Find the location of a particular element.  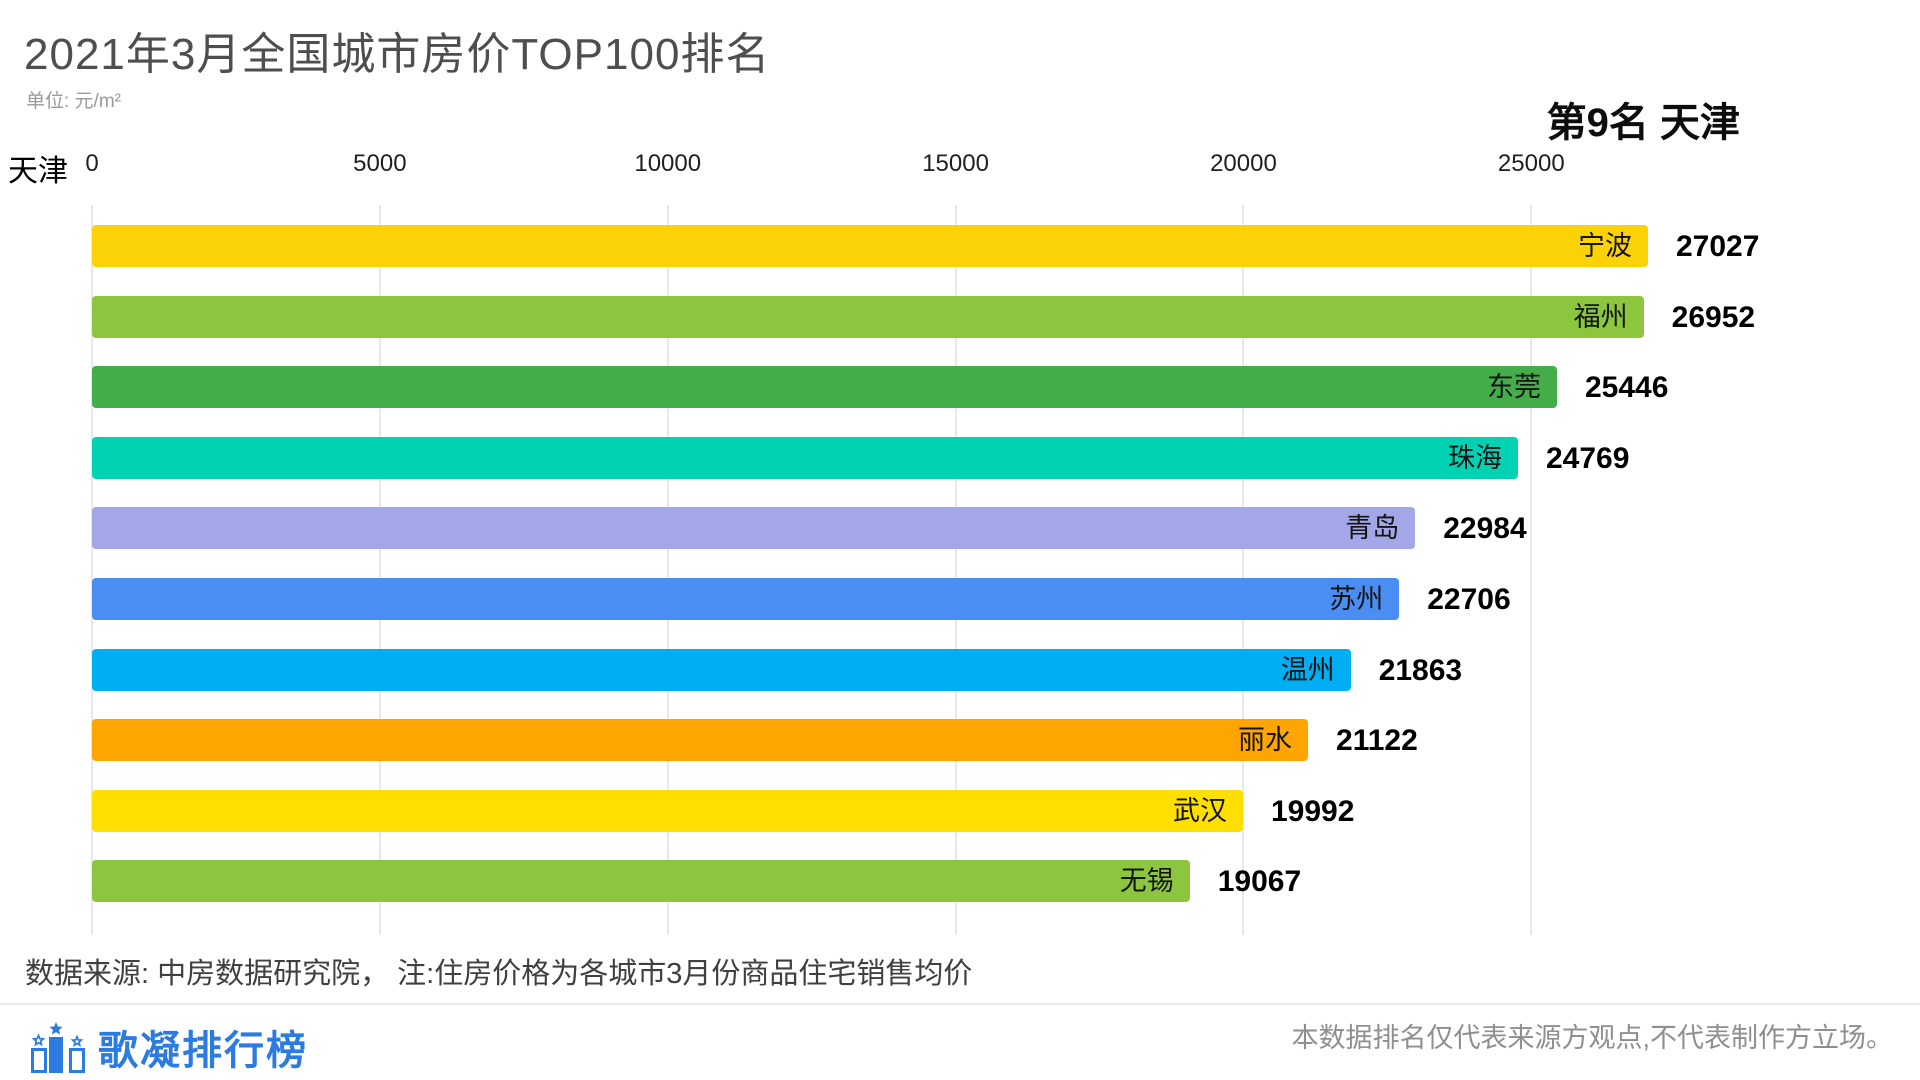

tick-label: 10000 is located at coordinates (668, 163).